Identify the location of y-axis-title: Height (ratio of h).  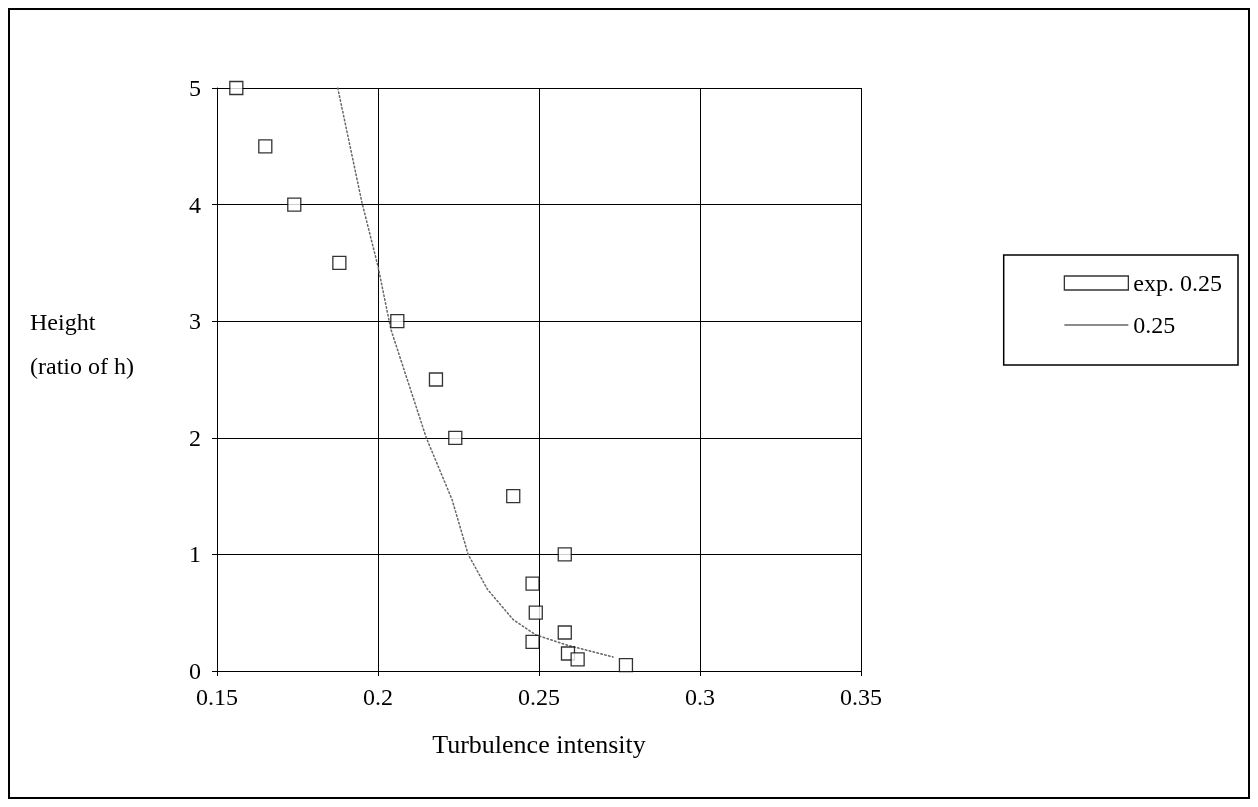
(82, 344).